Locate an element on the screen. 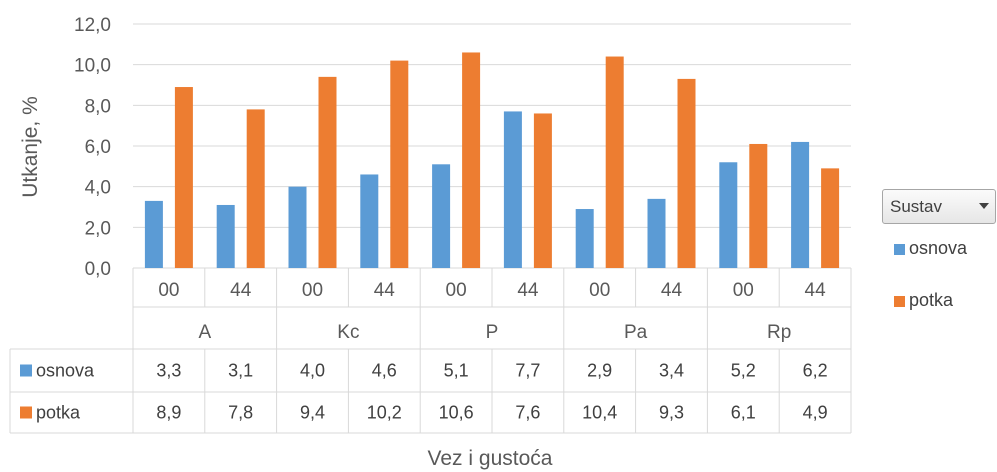 Image resolution: width=997 pixels, height=472 pixels. table-value: 7,7 is located at coordinates (527, 371).